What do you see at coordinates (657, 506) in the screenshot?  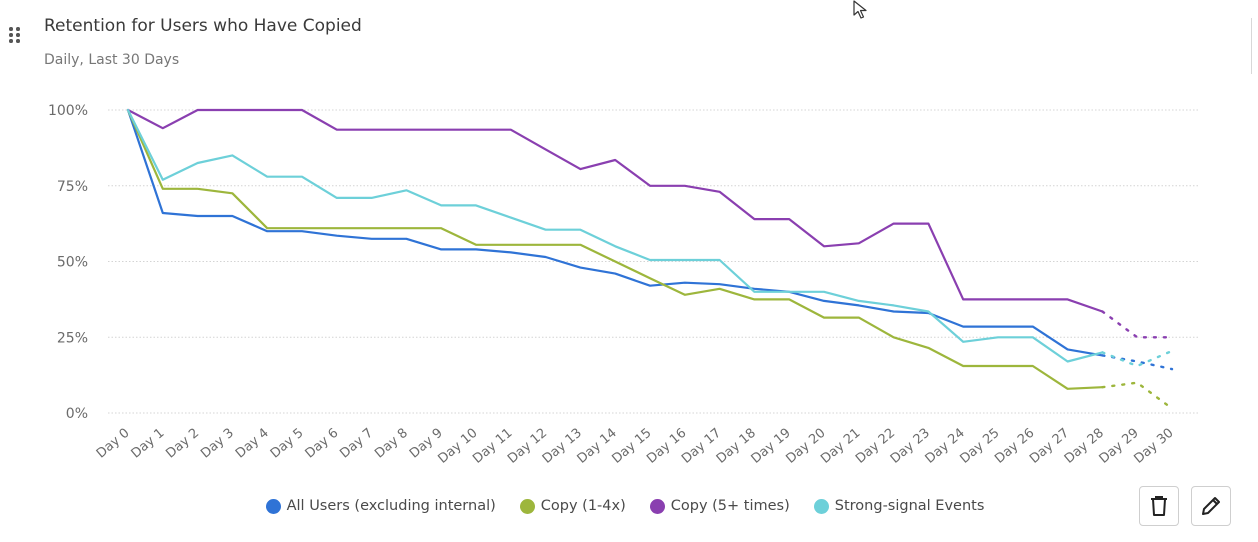 I see `legend-dot-copy-5-plus` at bounding box center [657, 506].